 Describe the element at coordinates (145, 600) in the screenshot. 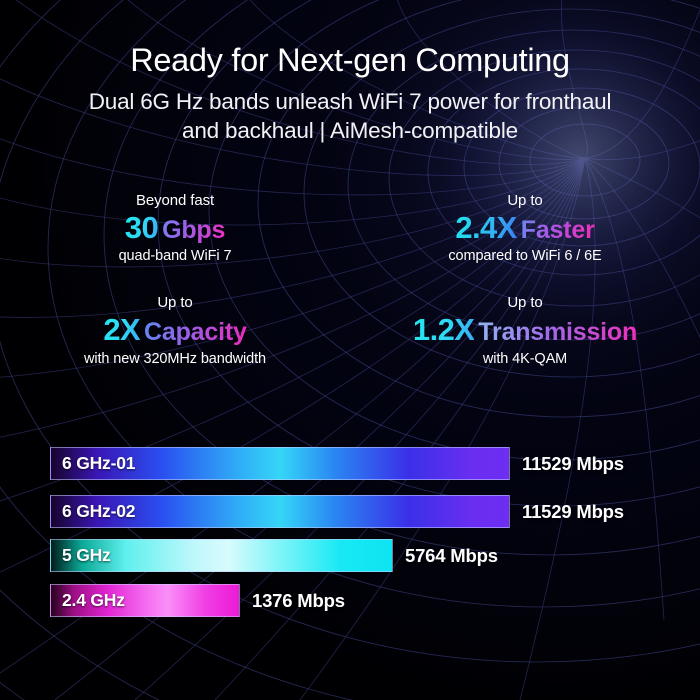

I see `bar-2-4ghz: 2.4 GHz` at that location.